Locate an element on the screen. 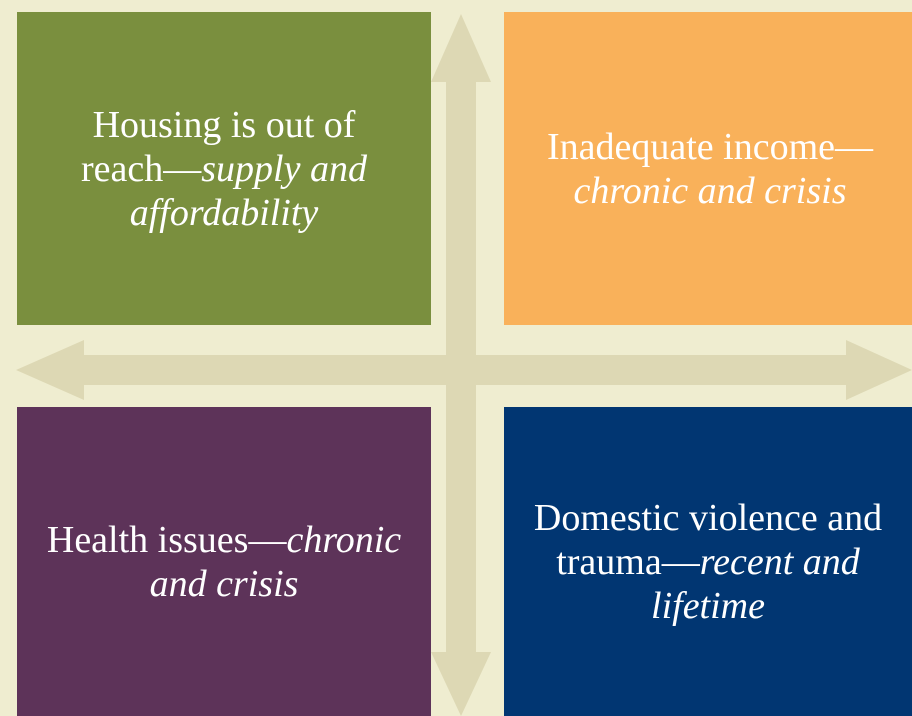  quadrant-text: Inadequate income—chronic and crisis is located at coordinates (710, 169).